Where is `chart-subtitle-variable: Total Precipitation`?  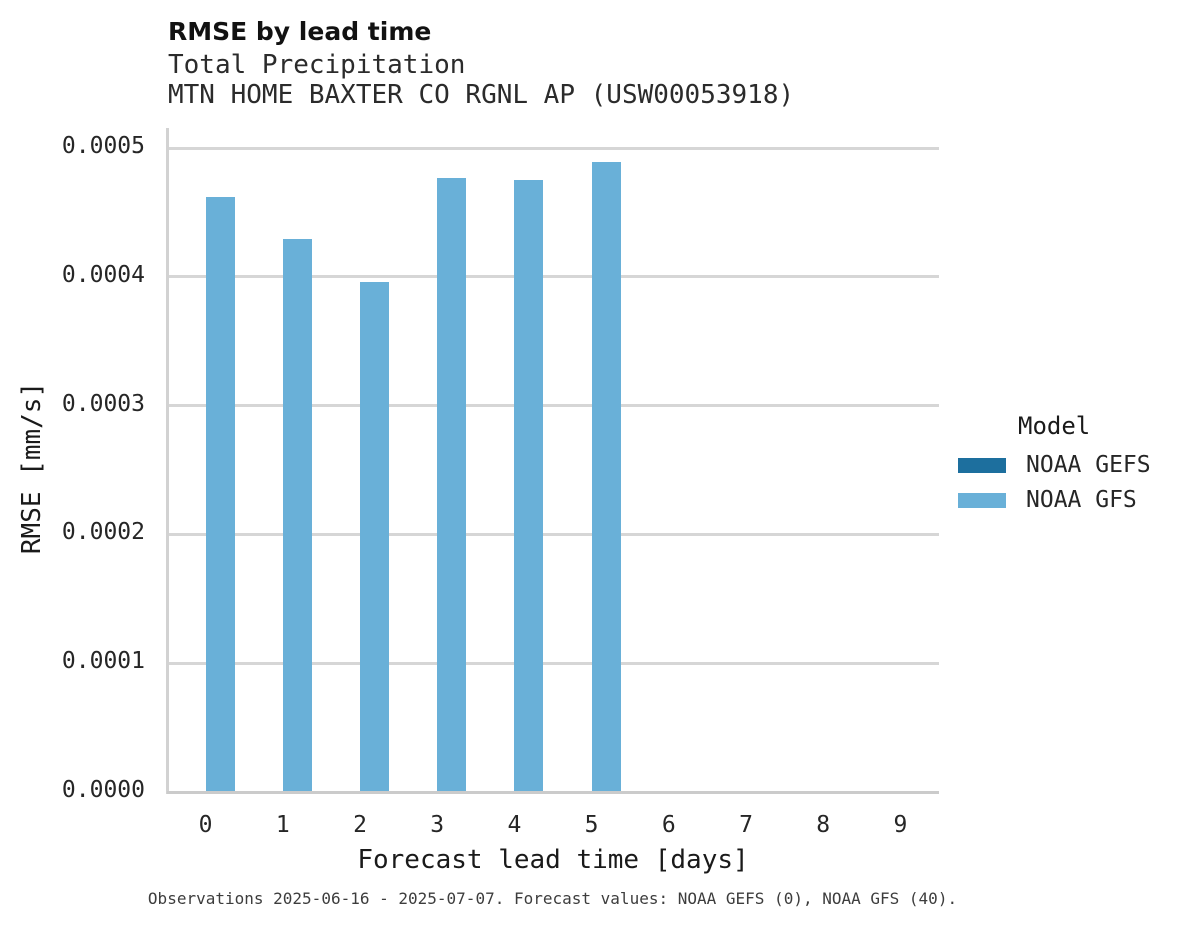 chart-subtitle-variable: Total Precipitation is located at coordinates (317, 65).